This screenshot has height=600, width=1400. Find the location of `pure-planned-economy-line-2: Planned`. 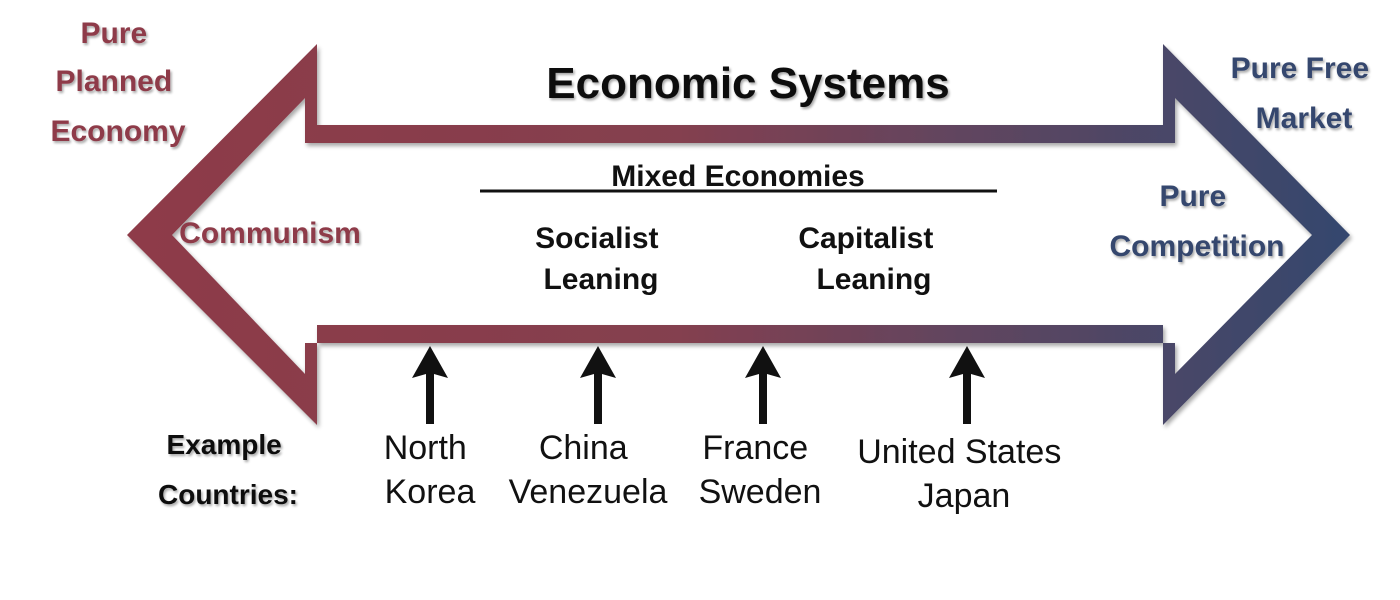

pure-planned-economy-line-2: Planned is located at coordinates (113, 81).